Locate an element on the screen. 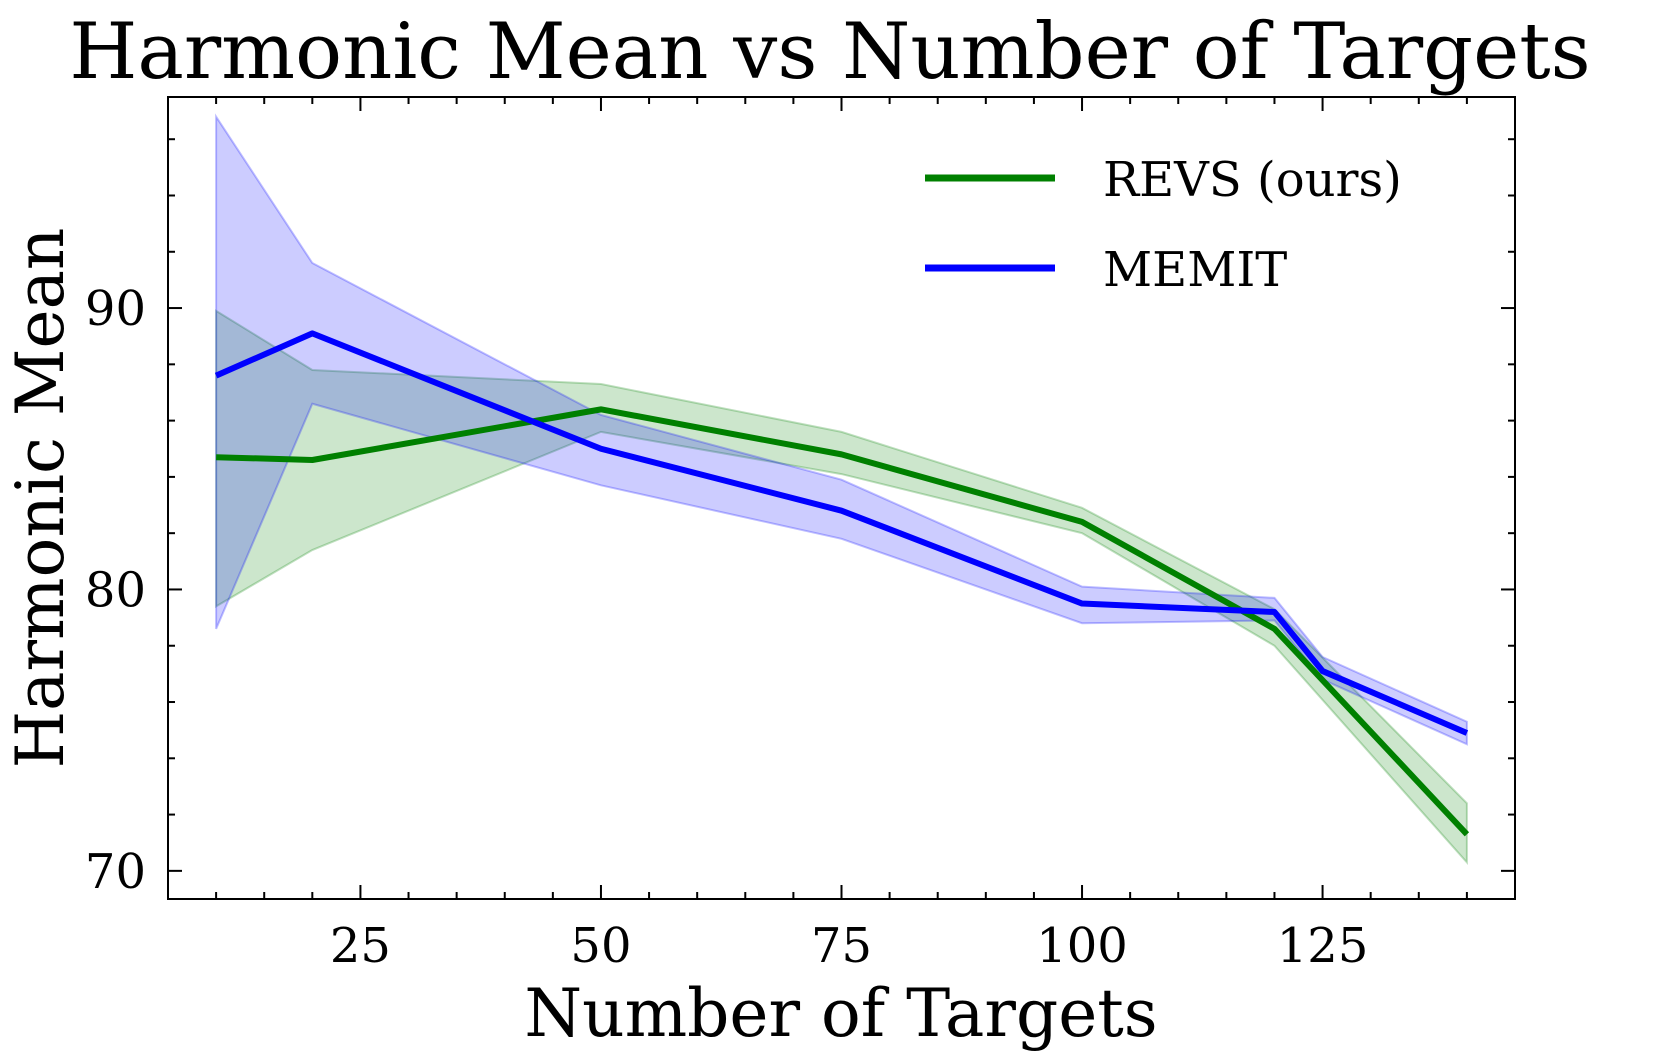  x-tick-label: 25 is located at coordinates (360, 946).